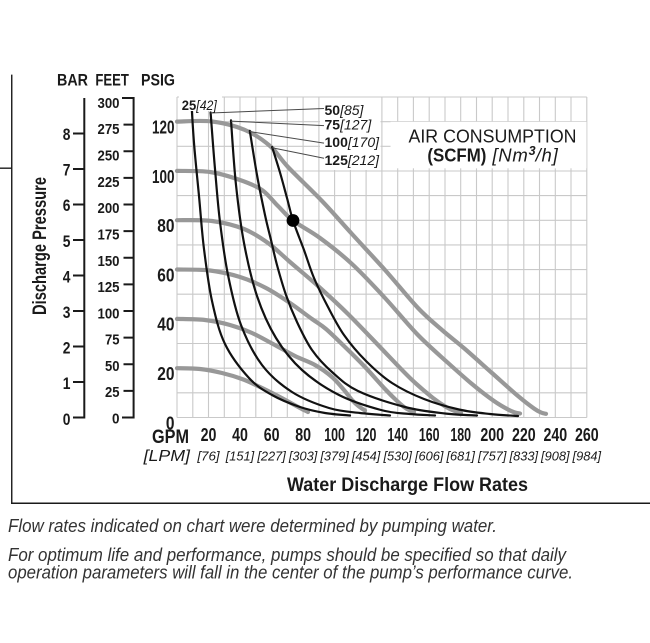 Image resolution: width=650 pixels, height=643 pixels. Describe the element at coordinates (353, 142) in the screenshot. I see `svg-text: 100[170]` at that location.